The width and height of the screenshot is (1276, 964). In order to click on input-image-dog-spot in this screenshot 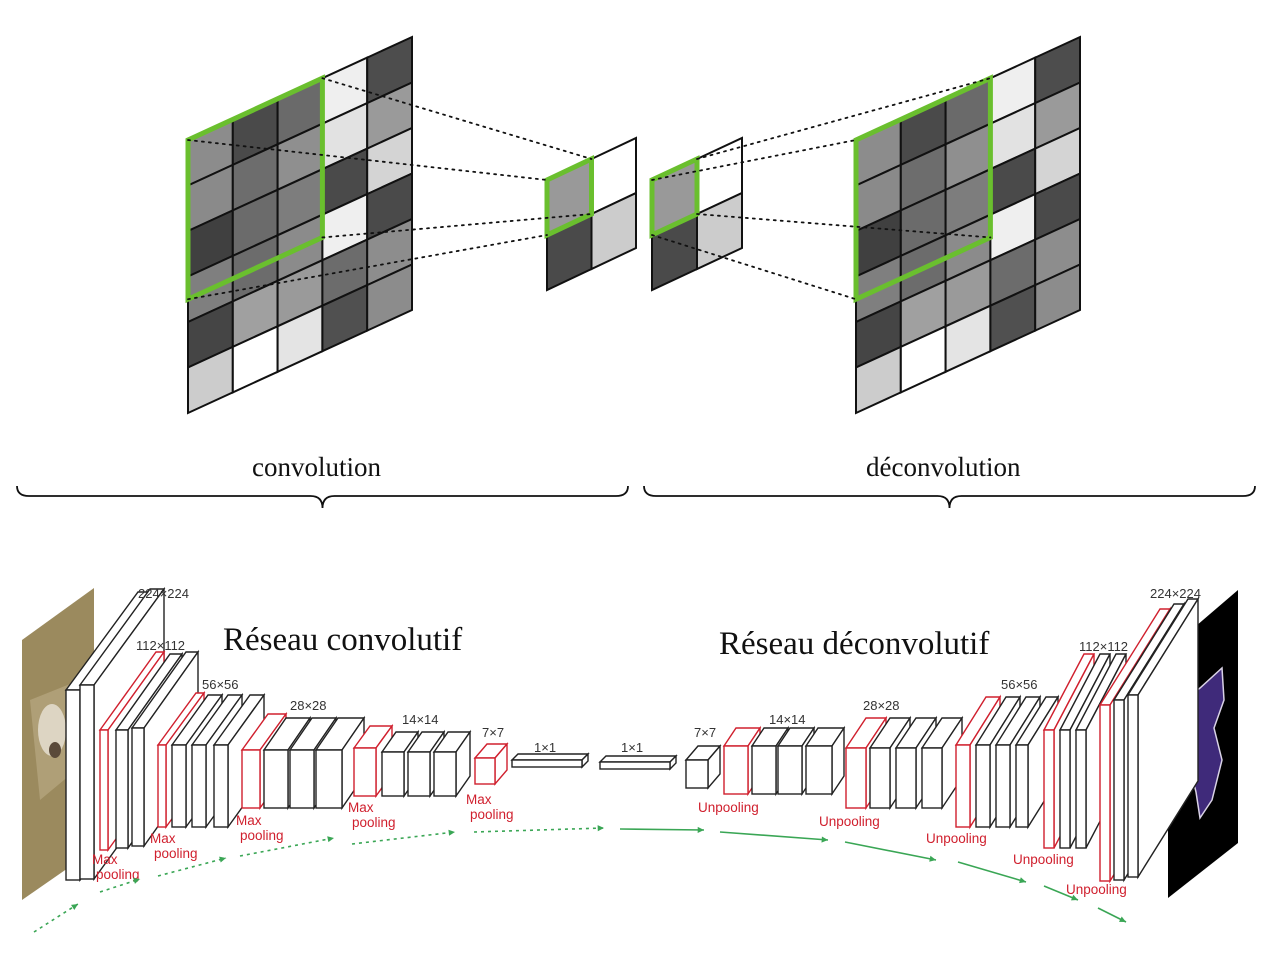, I will do `click(55, 750)`.